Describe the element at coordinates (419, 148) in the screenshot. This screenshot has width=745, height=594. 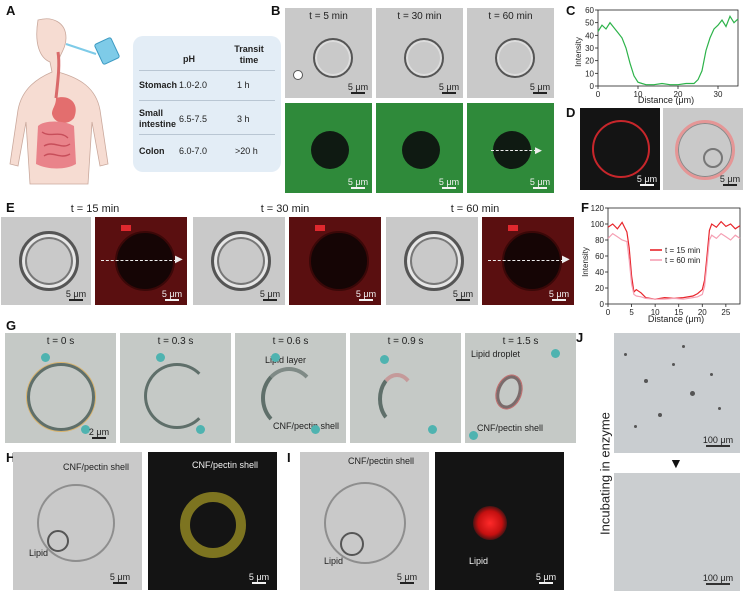
I see `fluorescence-image-30min: 5 μm` at that location.